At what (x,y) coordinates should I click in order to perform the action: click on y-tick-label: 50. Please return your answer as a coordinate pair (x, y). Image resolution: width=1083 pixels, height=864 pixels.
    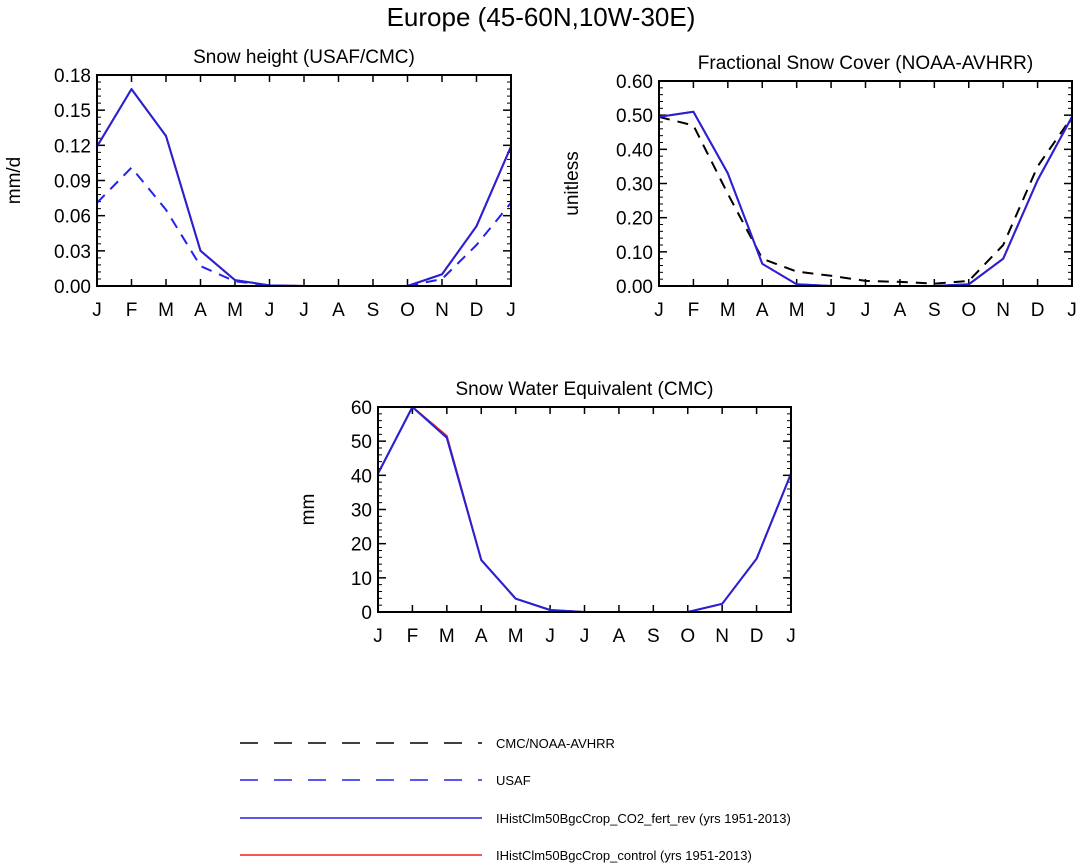
    Looking at the image, I should click on (361, 442).